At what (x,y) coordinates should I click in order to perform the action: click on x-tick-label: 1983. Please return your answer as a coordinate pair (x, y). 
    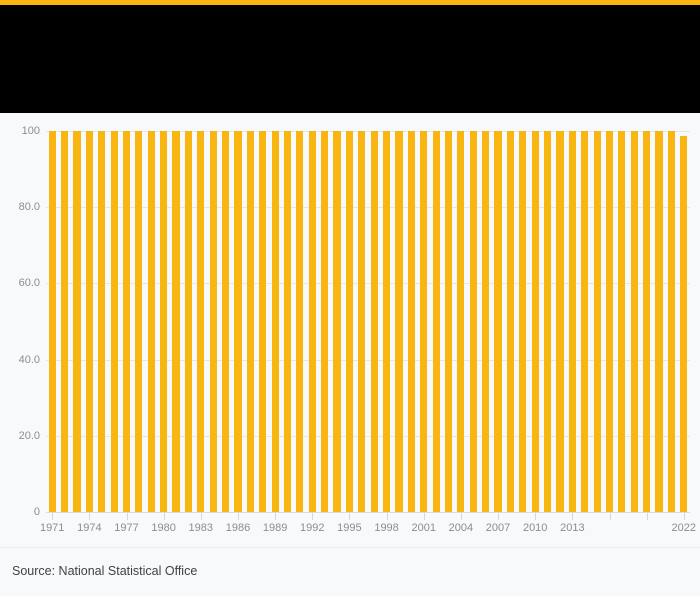
    Looking at the image, I should click on (201, 528).